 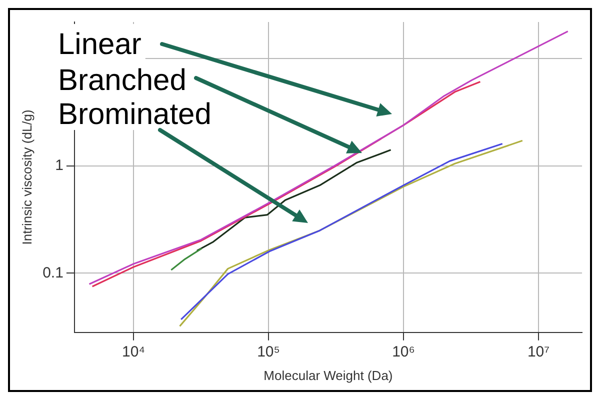 I want to click on x-tick-label: 10⁵, so click(x=268, y=352).